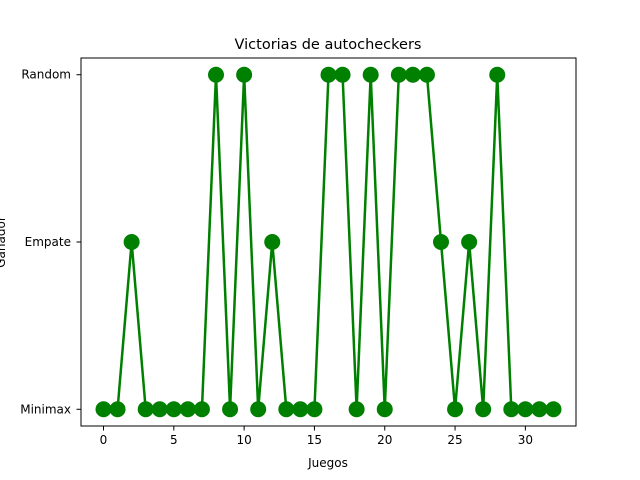 The width and height of the screenshot is (640, 480). I want to click on y-axis: Minimax Empate Random, so click(50, 242).